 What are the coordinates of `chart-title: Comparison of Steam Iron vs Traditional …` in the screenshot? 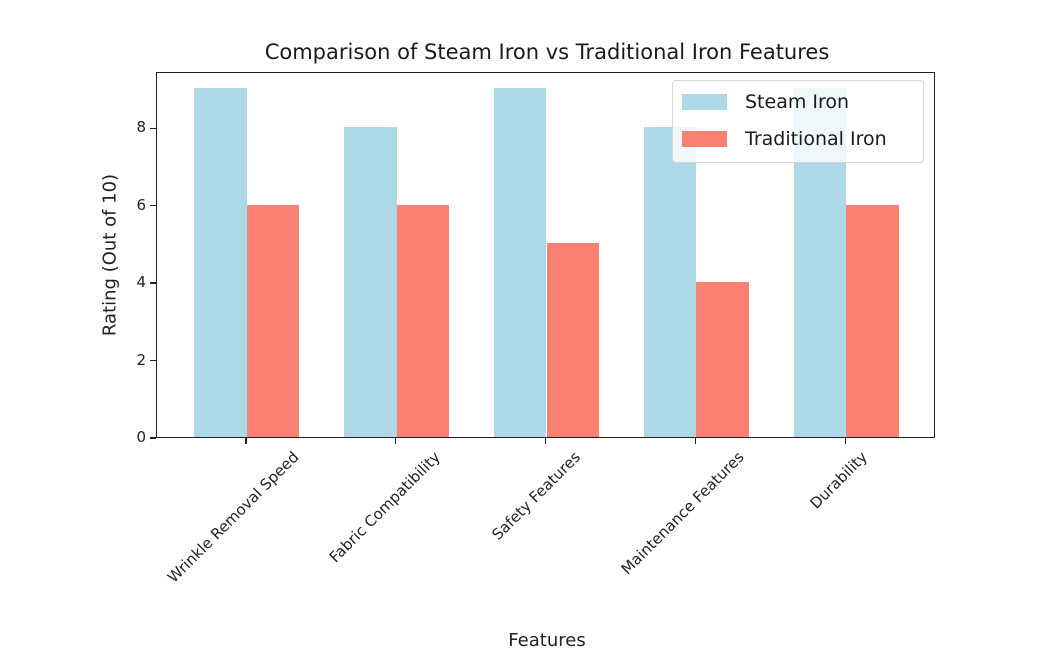 It's located at (547, 52).